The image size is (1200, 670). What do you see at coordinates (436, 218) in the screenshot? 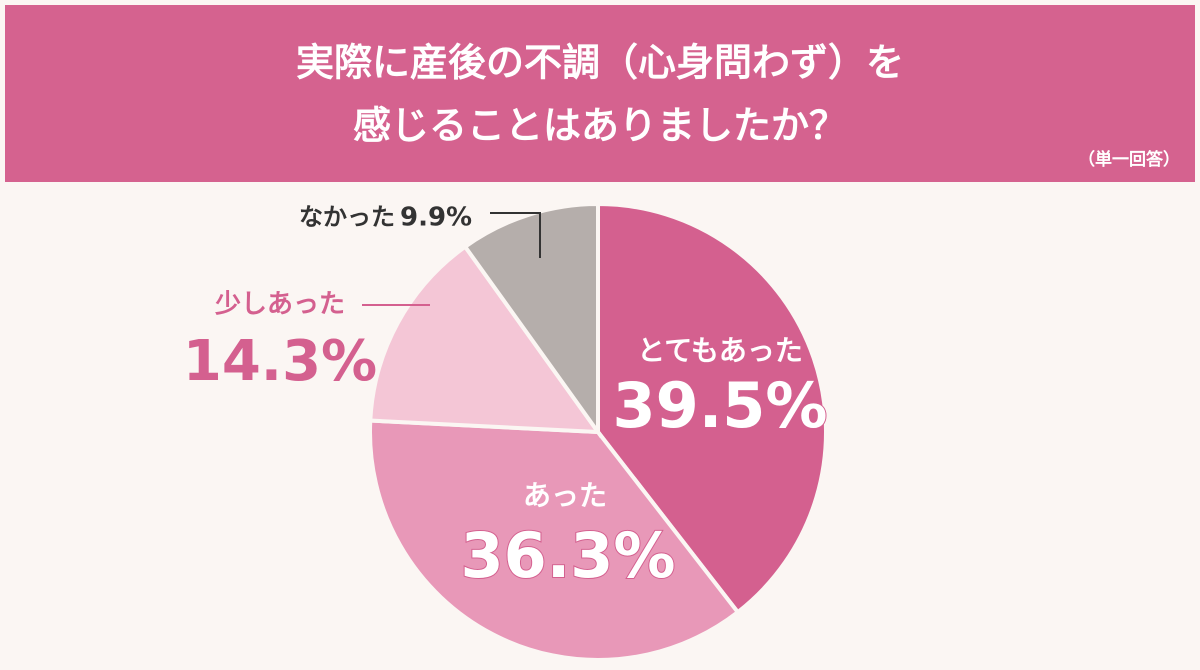
I see `value-label: 9.9%` at bounding box center [436, 218].